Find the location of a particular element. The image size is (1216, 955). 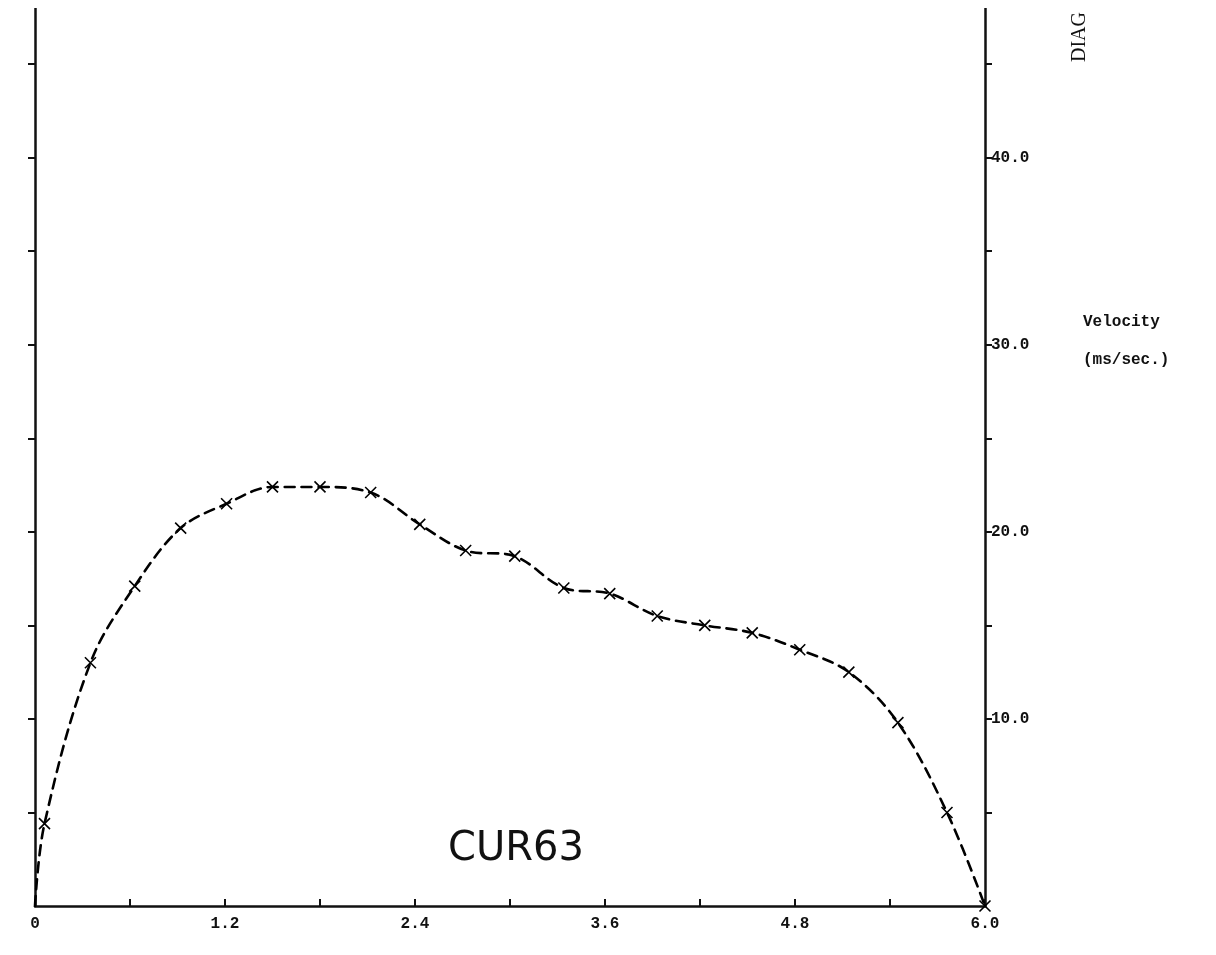

x-tick-label: 4.8 is located at coordinates (795, 924).